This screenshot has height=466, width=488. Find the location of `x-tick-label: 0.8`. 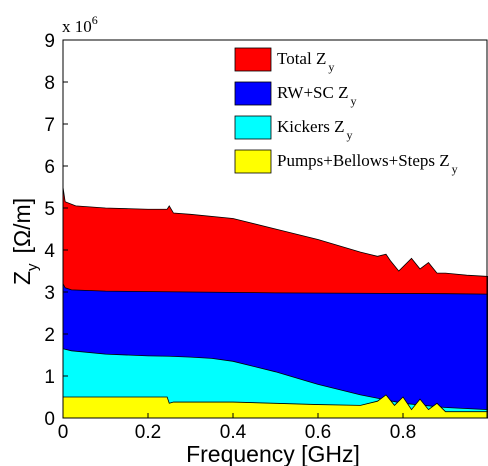

x-tick-label: 0.8 is located at coordinates (403, 432).